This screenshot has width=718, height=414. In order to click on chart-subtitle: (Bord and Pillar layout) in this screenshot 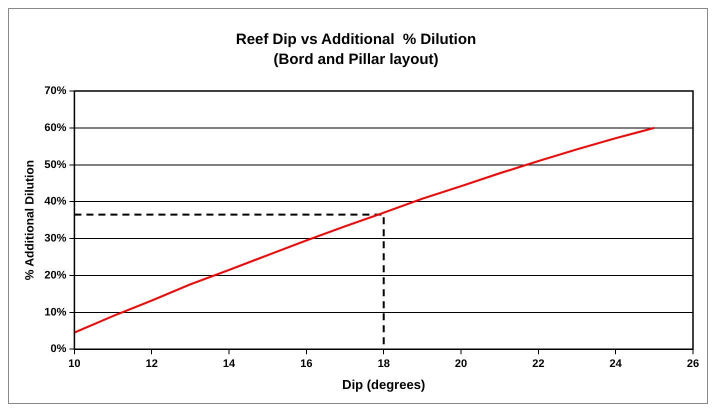, I will do `click(356, 59)`.